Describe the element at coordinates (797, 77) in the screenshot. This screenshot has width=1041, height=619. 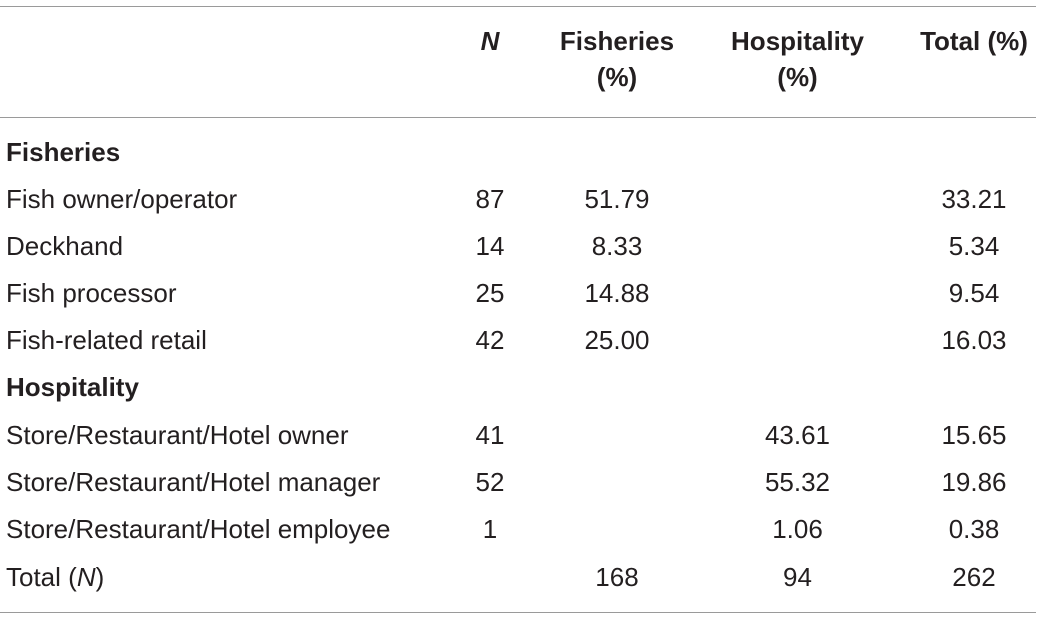
I see `header-hospitality-line2: (%)` at that location.